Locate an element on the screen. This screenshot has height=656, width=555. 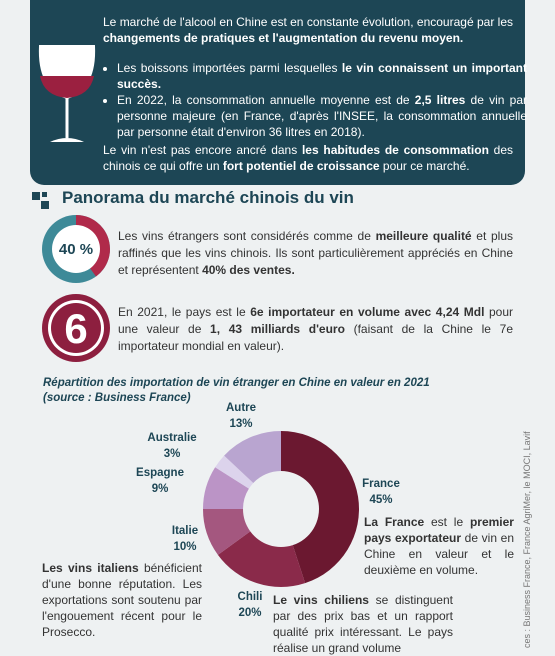
bold-text: 6e importateur en volume avec 4,24 Mdl is located at coordinates (367, 312).